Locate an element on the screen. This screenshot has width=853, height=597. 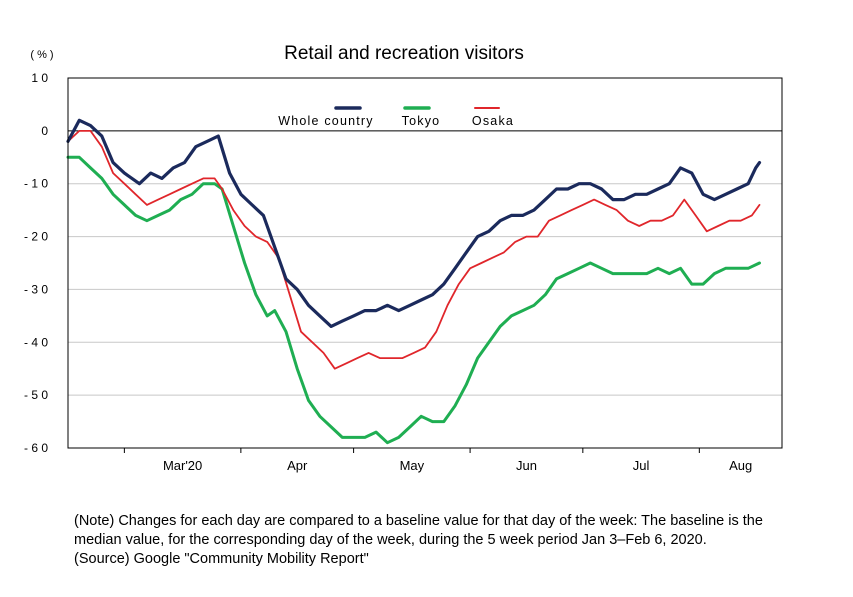
legend-label: Tokyo is located at coordinates (421, 121).